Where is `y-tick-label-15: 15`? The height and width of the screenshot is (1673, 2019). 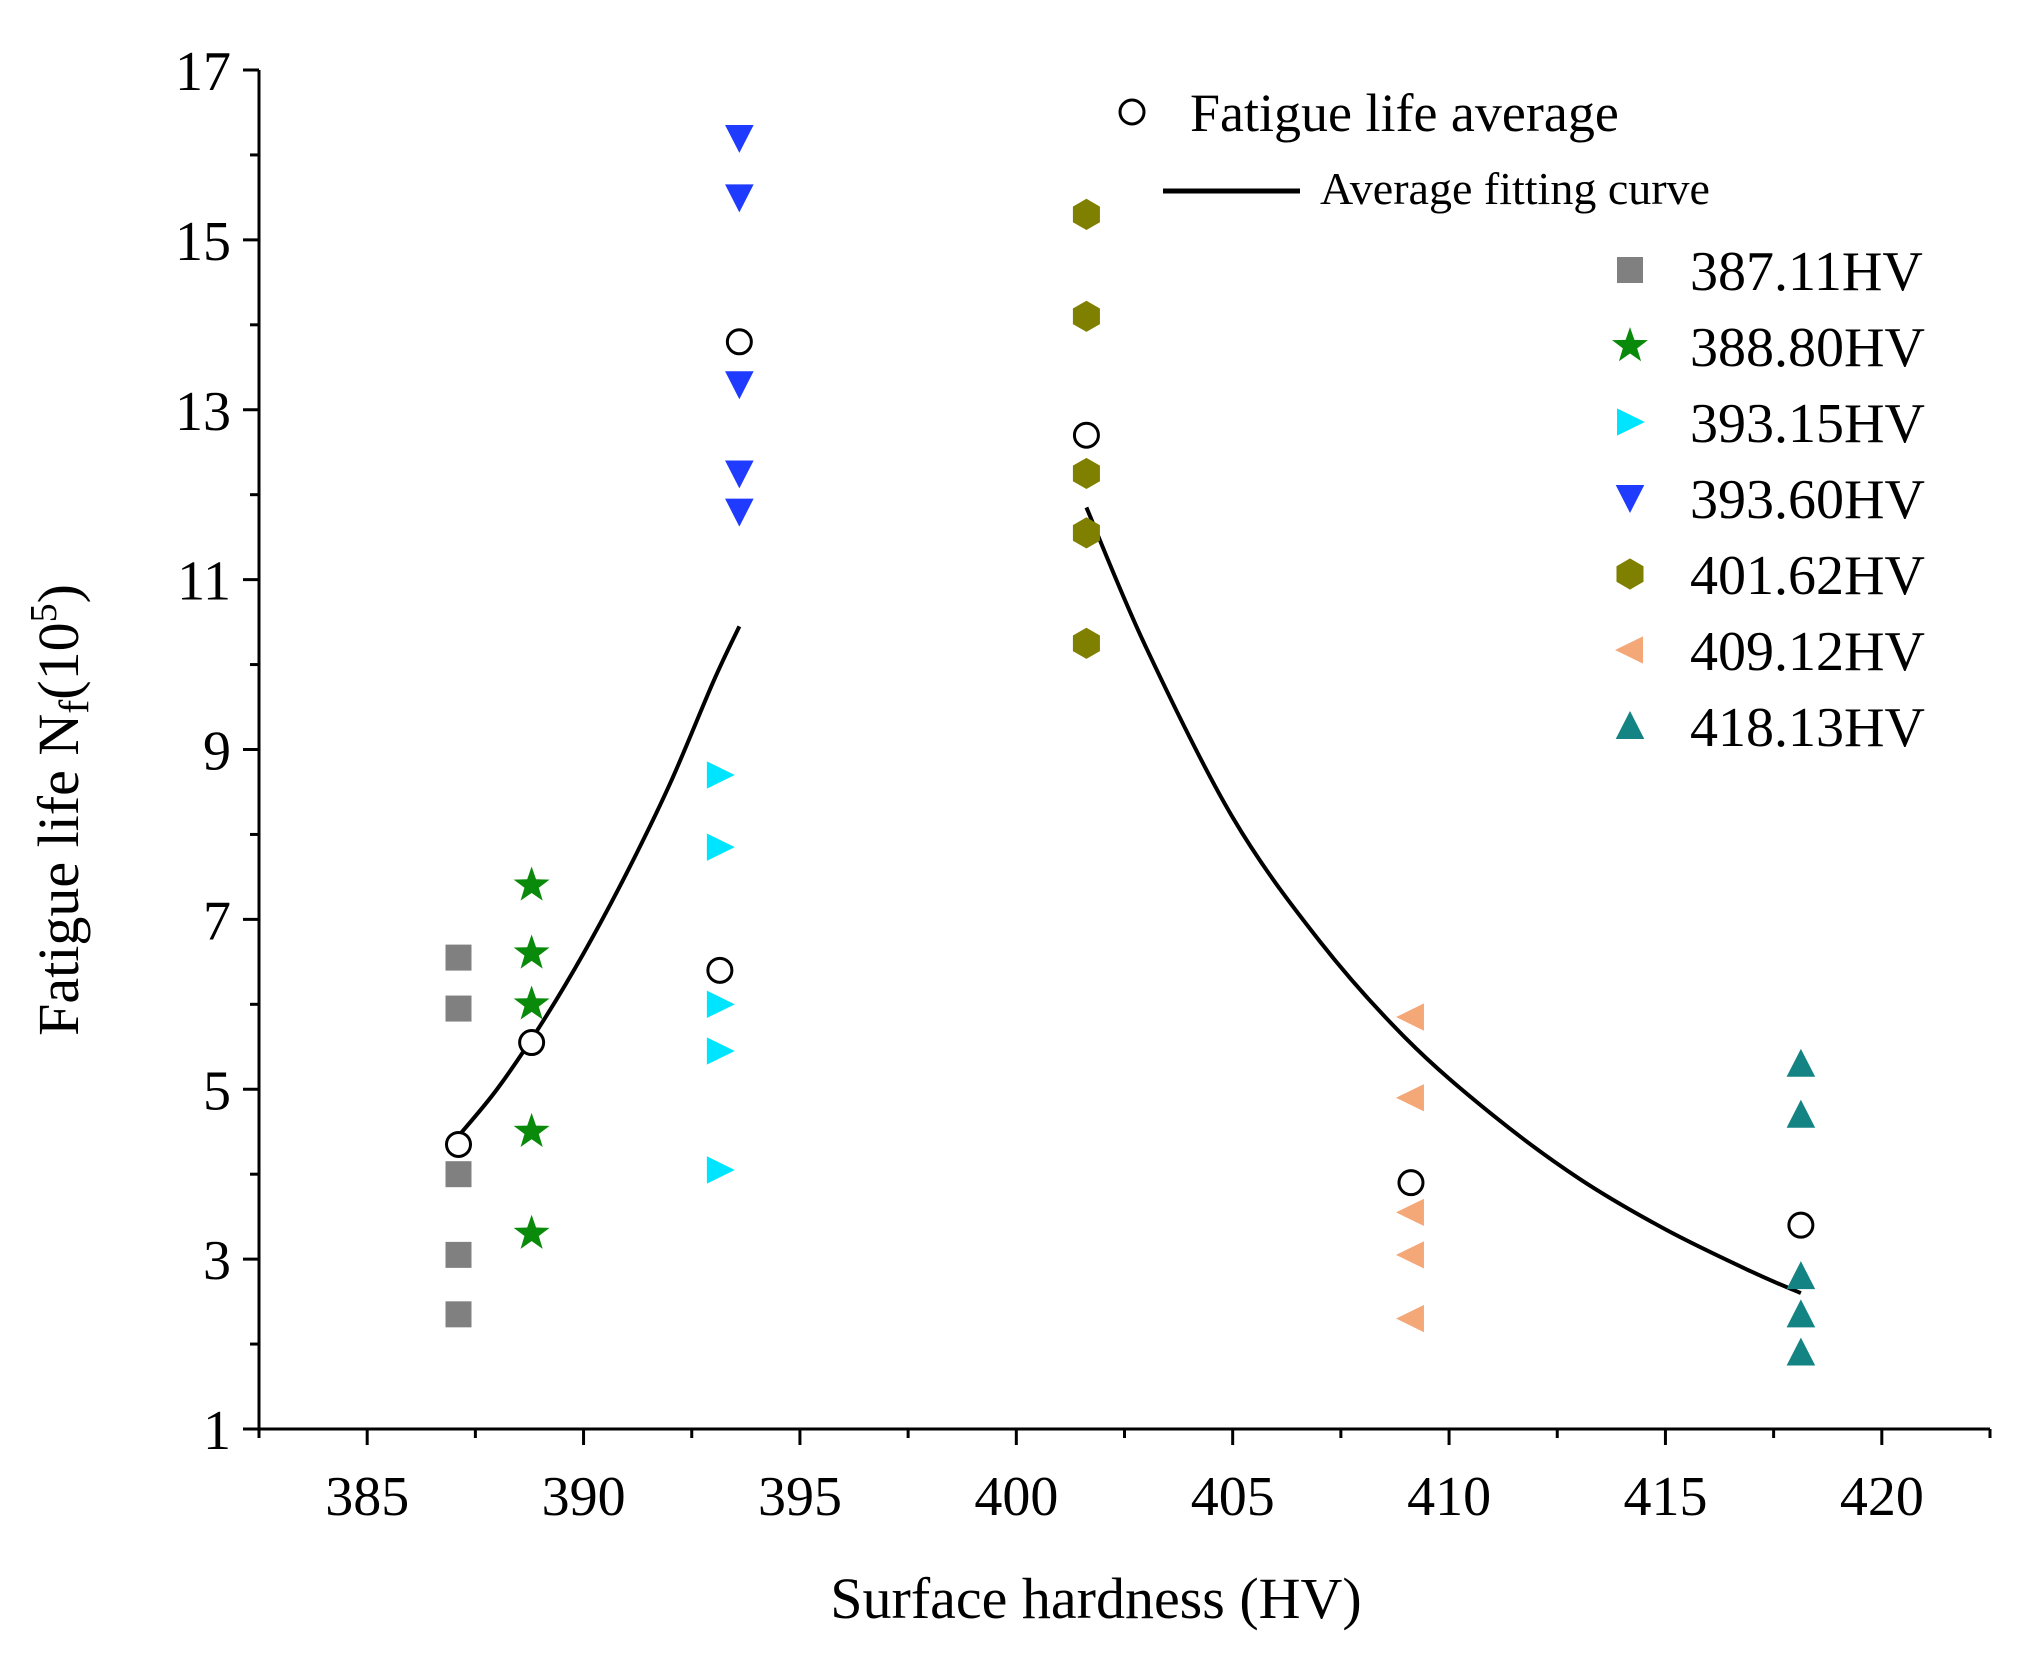
y-tick-label-15: 15 is located at coordinates (203, 242).